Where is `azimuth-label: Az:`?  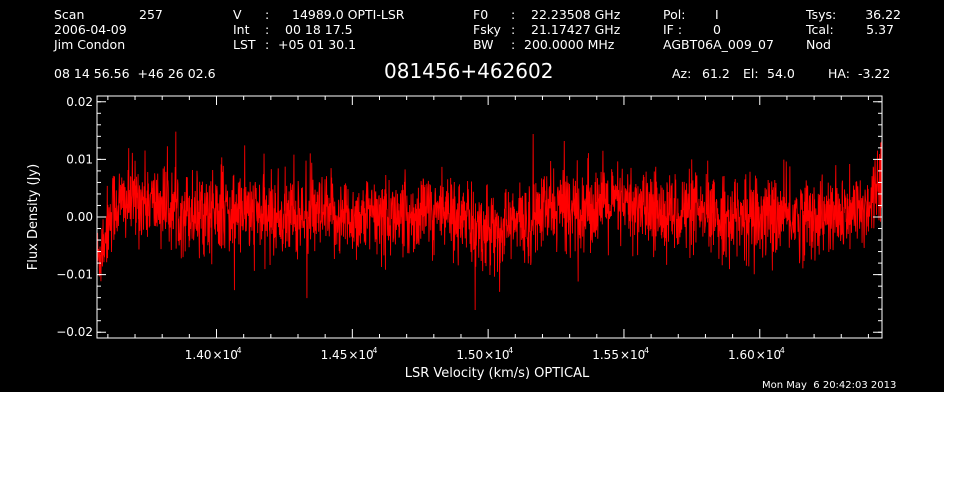 azimuth-label: Az: is located at coordinates (682, 73).